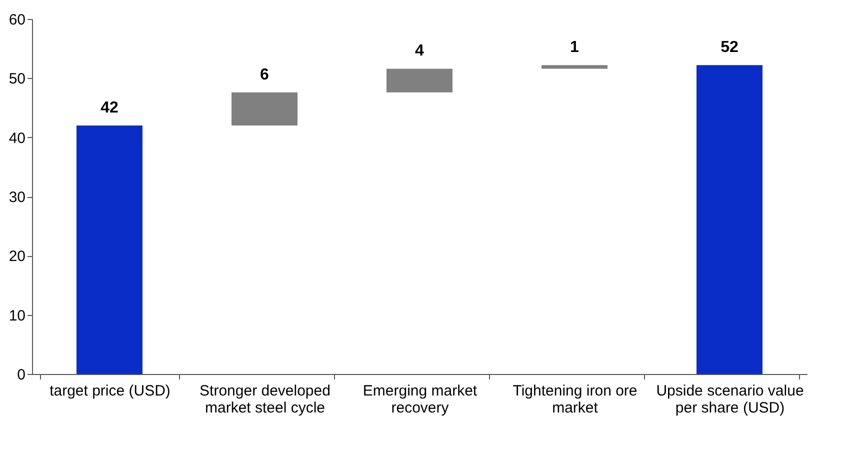 The image size is (849, 450). Describe the element at coordinates (17, 257) in the screenshot. I see `y-tick-label: 20` at that location.